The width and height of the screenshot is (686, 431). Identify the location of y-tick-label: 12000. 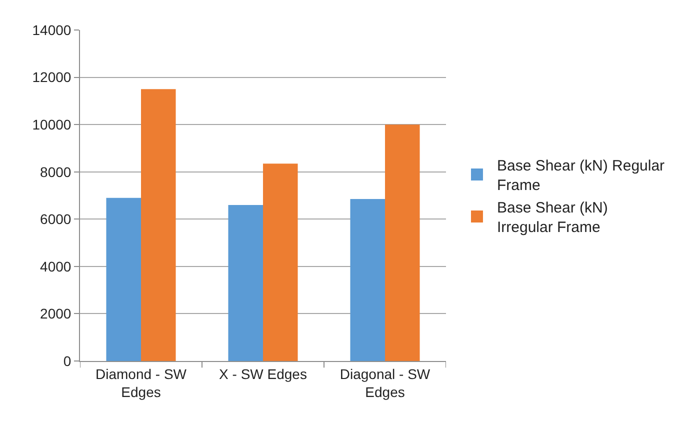
(52, 77).